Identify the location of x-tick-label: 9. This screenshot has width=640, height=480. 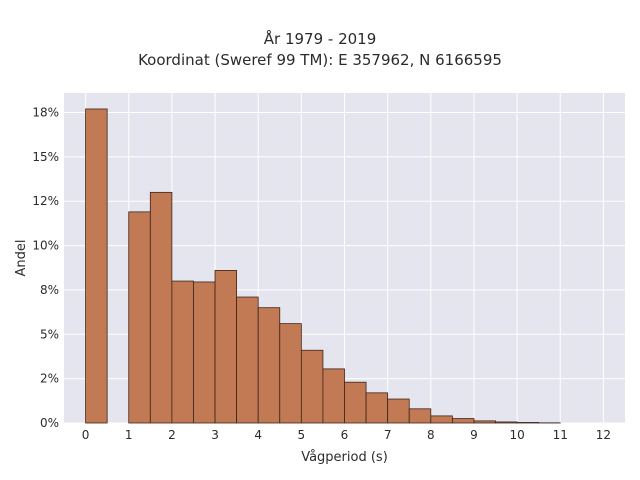
(474, 435).